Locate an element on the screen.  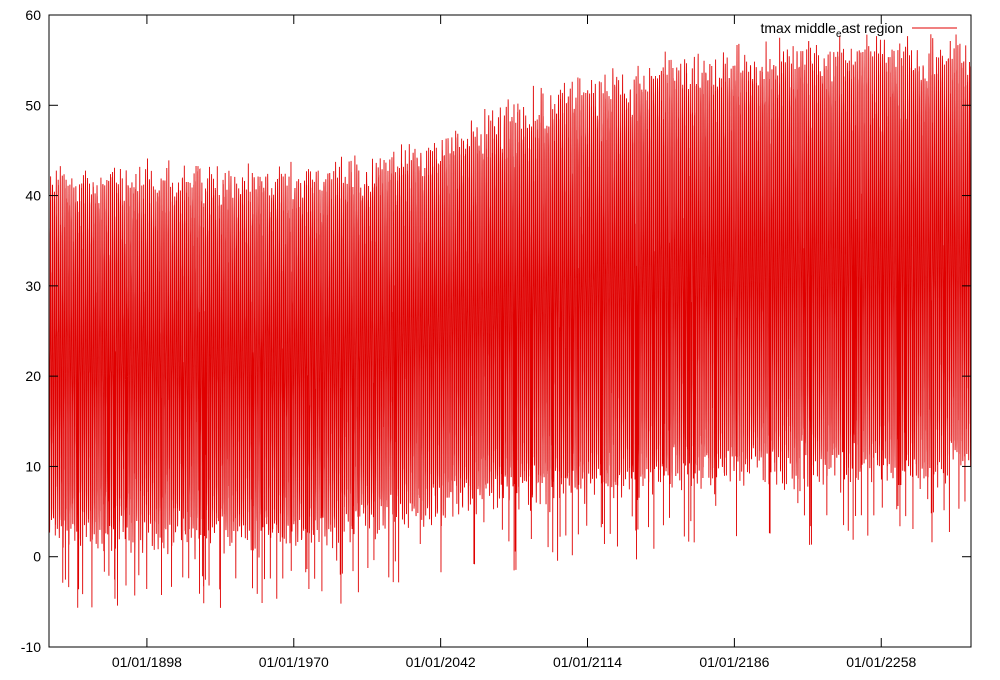
x-tick-label: 01/01/1898 is located at coordinates (147, 662).